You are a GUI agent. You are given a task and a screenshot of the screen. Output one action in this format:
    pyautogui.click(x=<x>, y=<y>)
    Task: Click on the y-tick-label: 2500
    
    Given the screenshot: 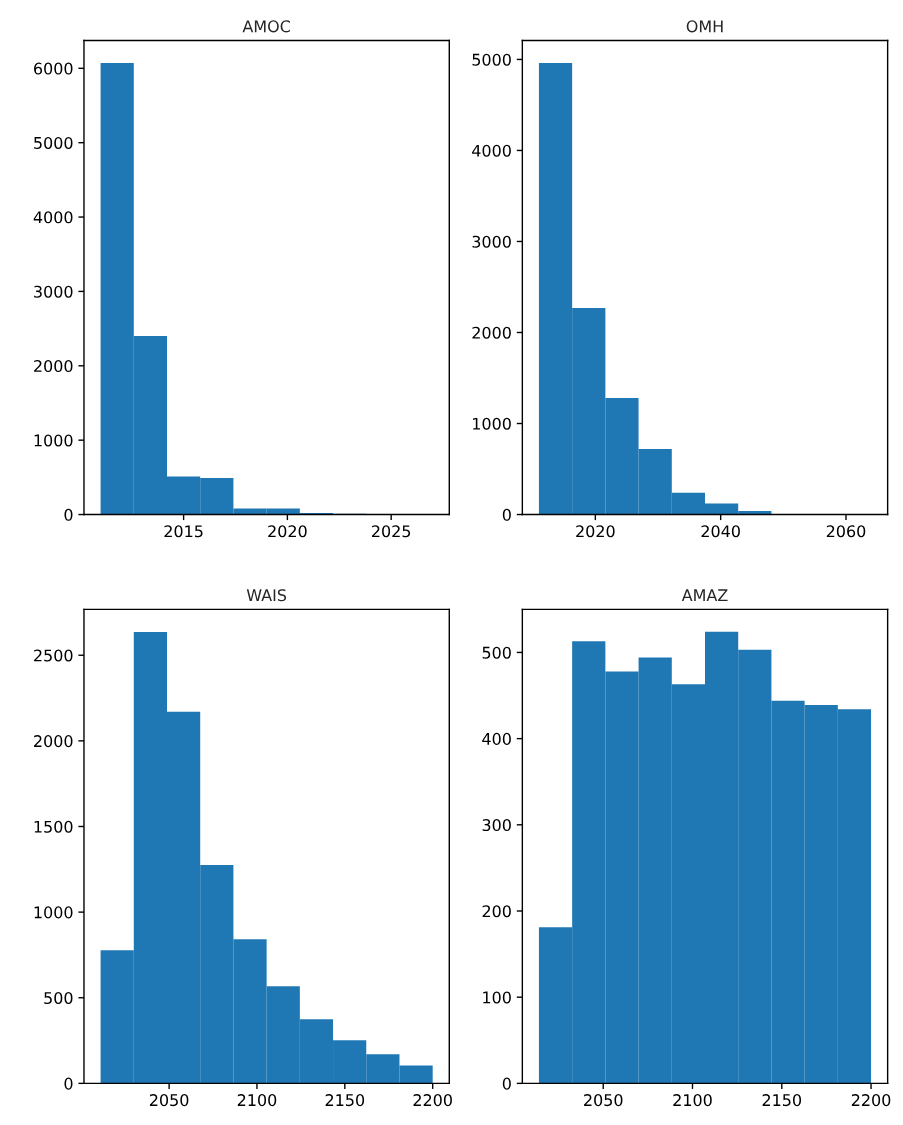 What is the action you would take?
    pyautogui.click(x=53, y=655)
    